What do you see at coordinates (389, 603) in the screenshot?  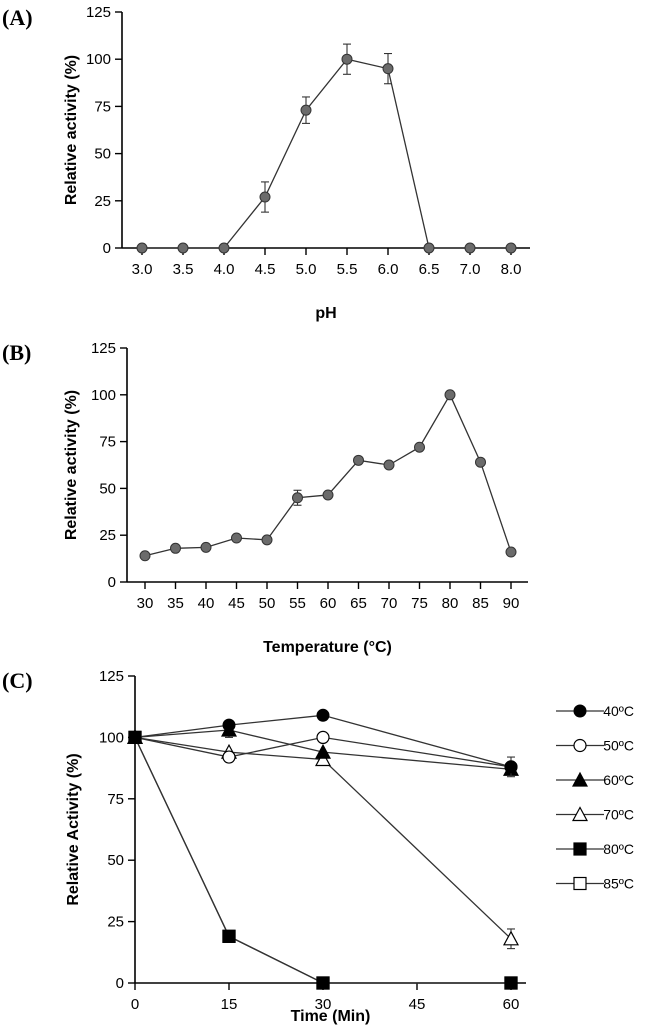 I see `x-tick-label: 70` at bounding box center [389, 603].